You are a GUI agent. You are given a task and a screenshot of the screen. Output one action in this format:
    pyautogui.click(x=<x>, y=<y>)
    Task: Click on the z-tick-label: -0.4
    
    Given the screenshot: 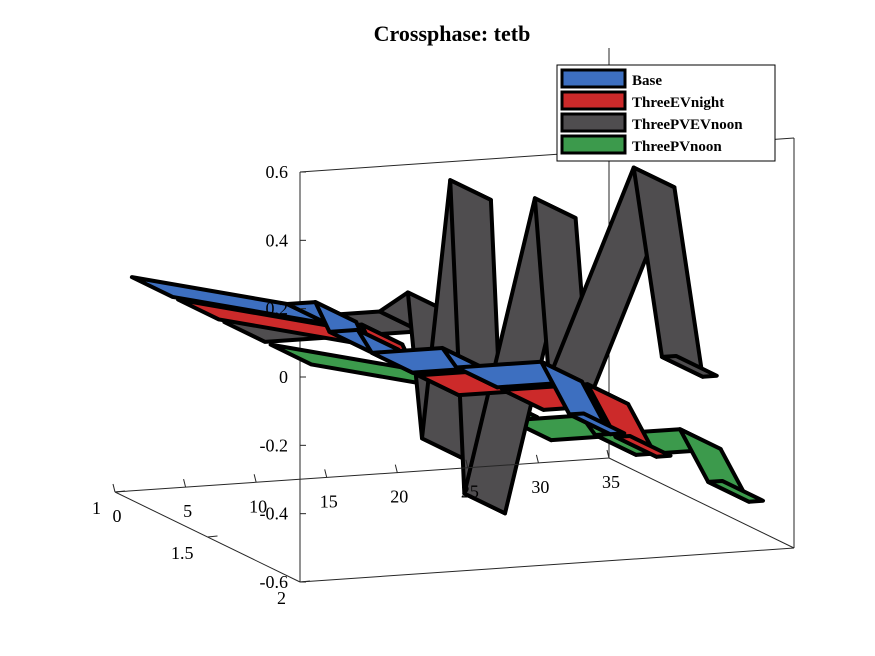 What is the action you would take?
    pyautogui.click(x=274, y=514)
    